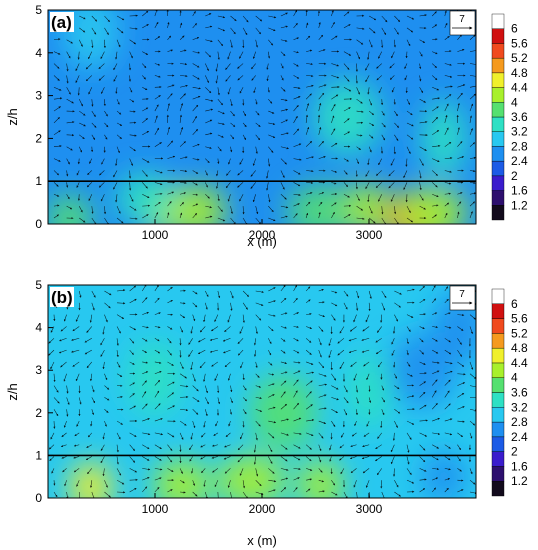 This screenshot has width=538, height=550. What do you see at coordinates (155, 378) in the screenshot?
I see `panel-b-hotspot` at bounding box center [155, 378].